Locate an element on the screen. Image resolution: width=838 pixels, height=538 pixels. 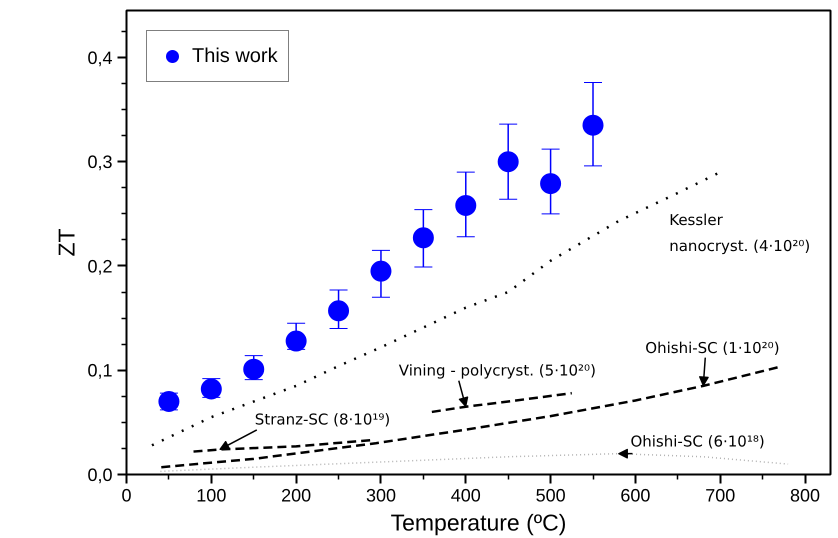
y-tick-label: 0,2 is located at coordinates (100, 266).